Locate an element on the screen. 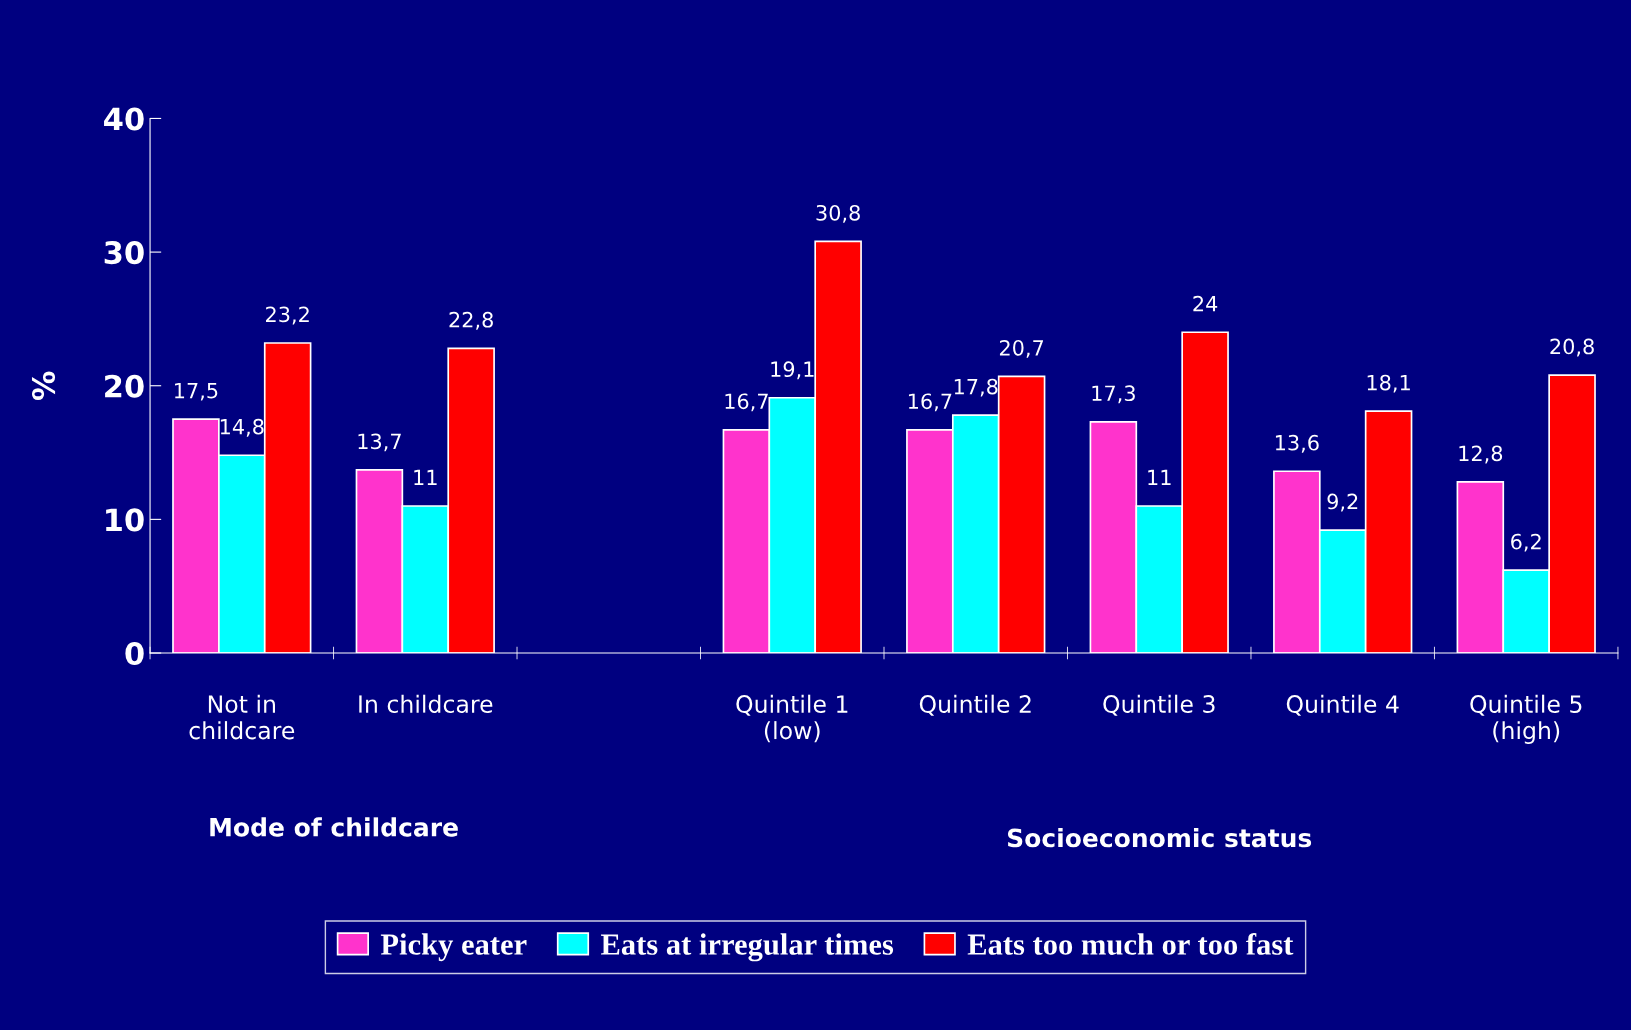 This screenshot has height=1030, width=1631. y-tick-label: 0 is located at coordinates (134, 653).